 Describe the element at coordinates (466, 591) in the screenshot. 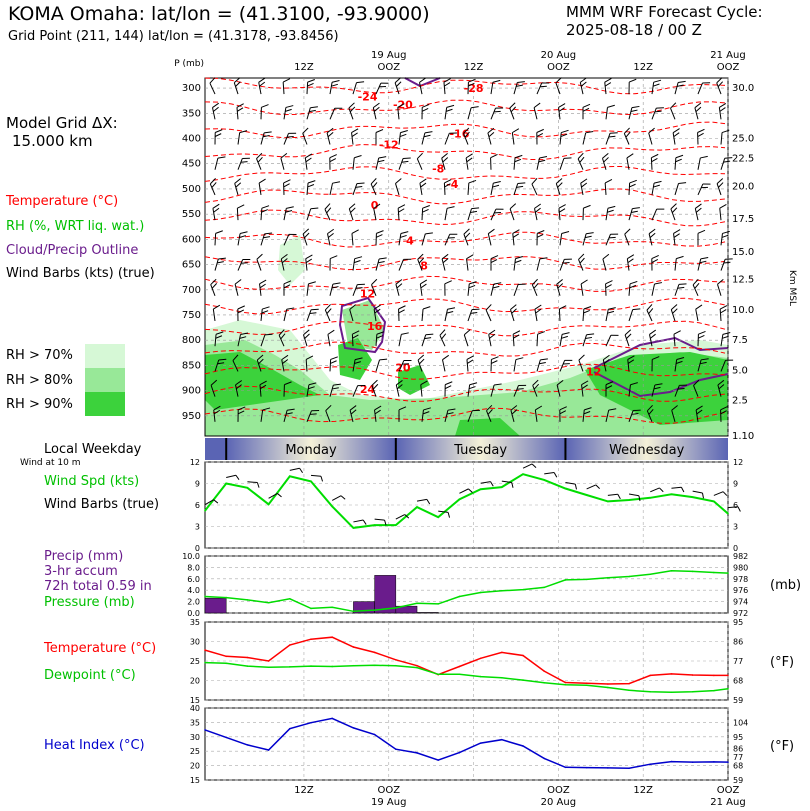

I see `pressure-line` at that location.